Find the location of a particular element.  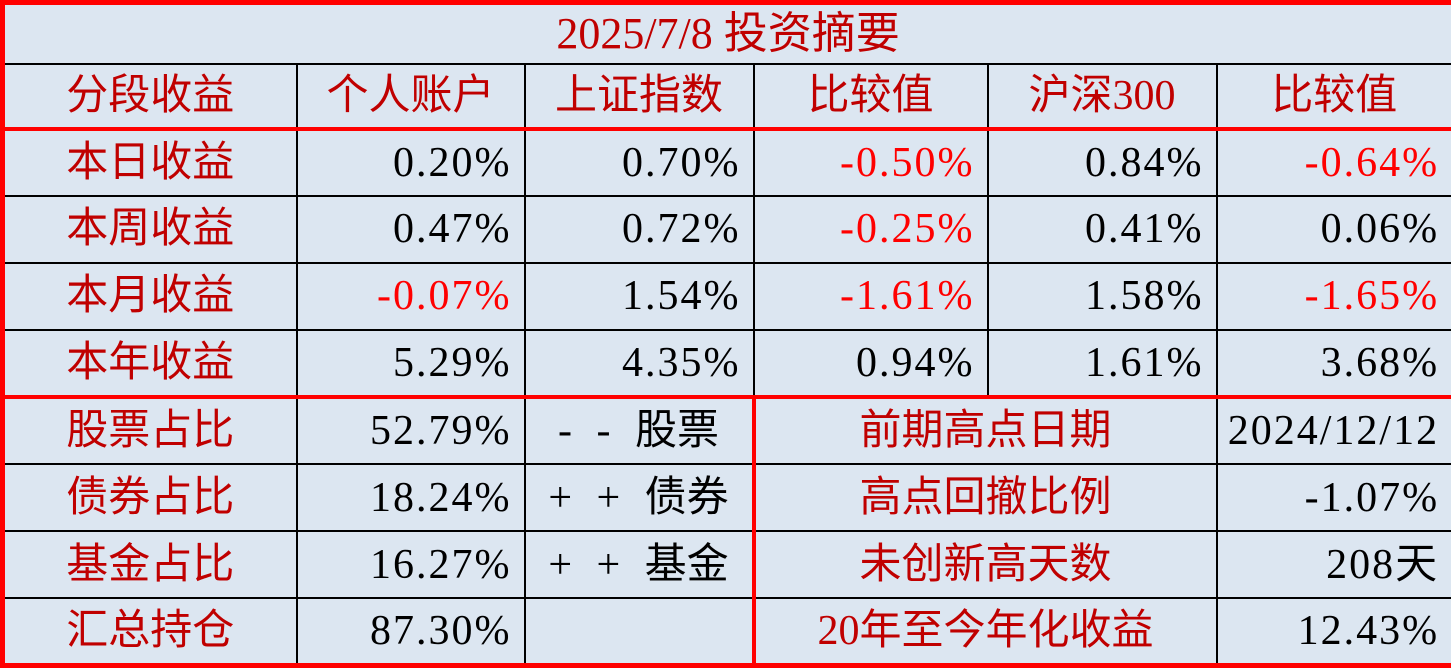

daily-sse-value: 0.70% is located at coordinates (639, 162).